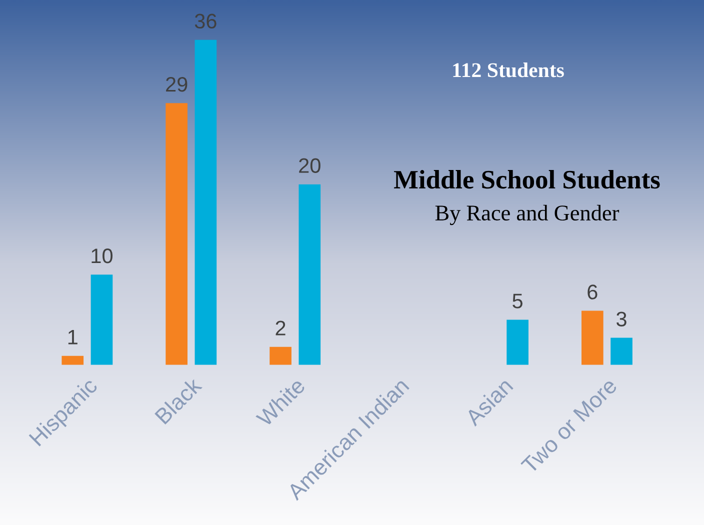 This screenshot has height=525, width=704. What do you see at coordinates (621, 319) in the screenshot?
I see `data-label: 3` at bounding box center [621, 319].